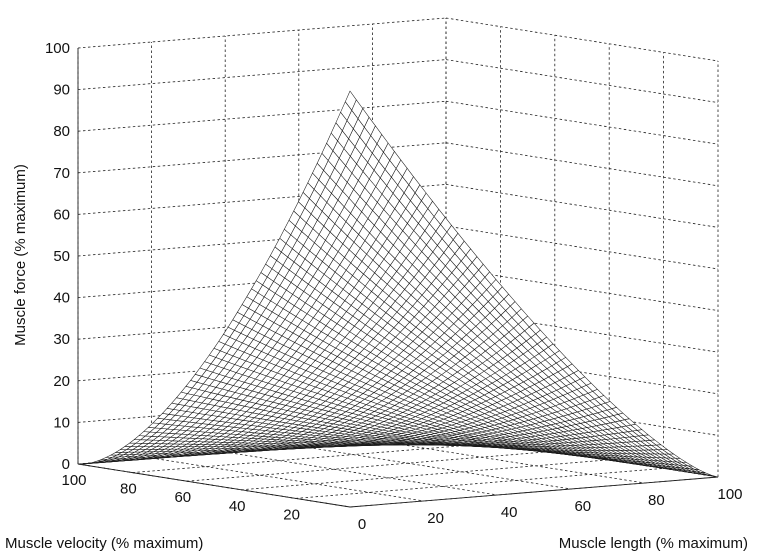  Describe the element at coordinates (61, 214) in the screenshot. I see `force-tick-label: 60` at that location.